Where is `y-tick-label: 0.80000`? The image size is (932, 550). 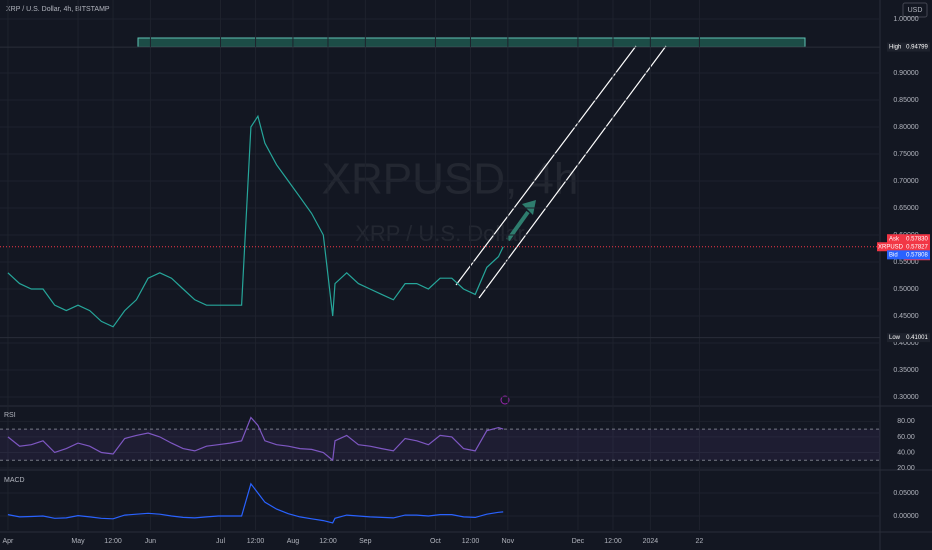 y-tick-label: 0.80000 is located at coordinates (905, 127).